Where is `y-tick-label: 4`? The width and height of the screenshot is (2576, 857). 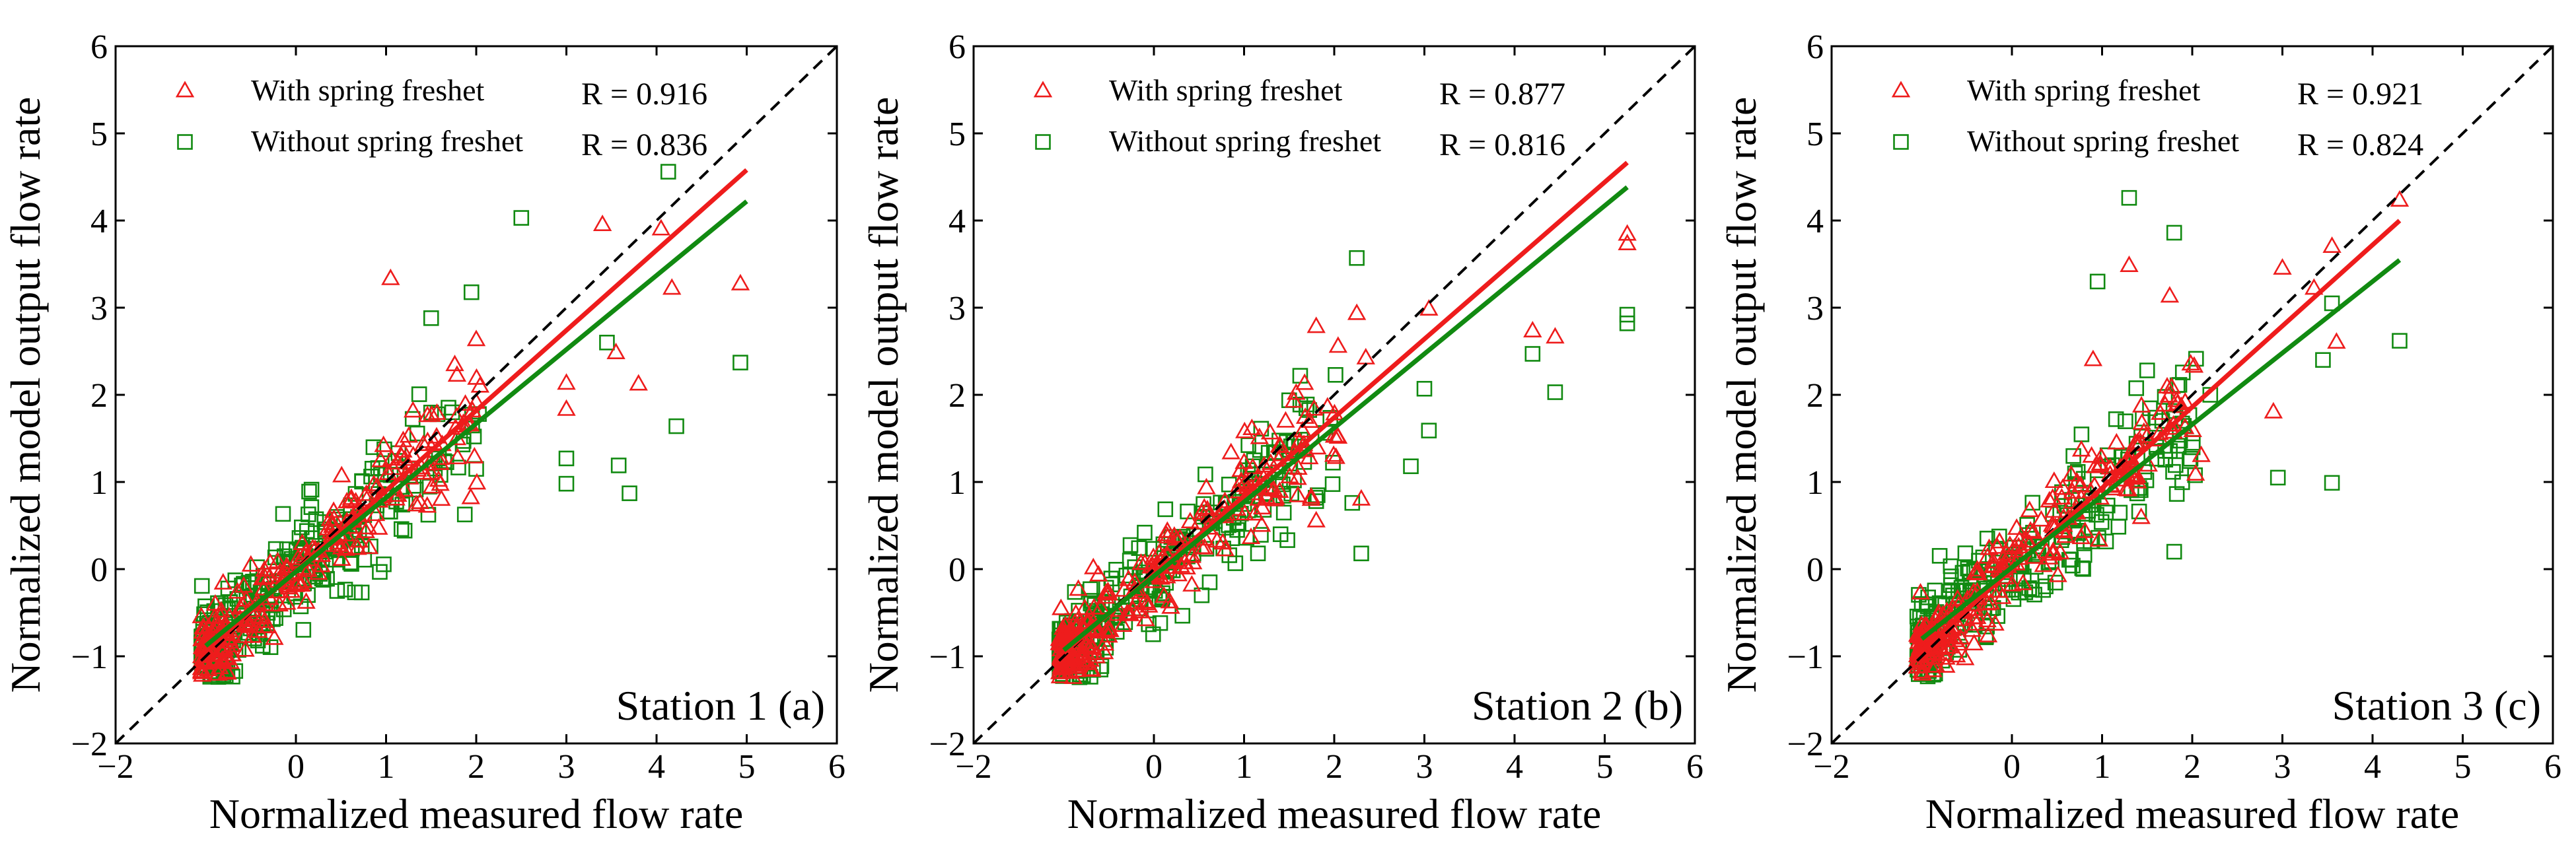 y-tick-label: 4 is located at coordinates (99, 221).